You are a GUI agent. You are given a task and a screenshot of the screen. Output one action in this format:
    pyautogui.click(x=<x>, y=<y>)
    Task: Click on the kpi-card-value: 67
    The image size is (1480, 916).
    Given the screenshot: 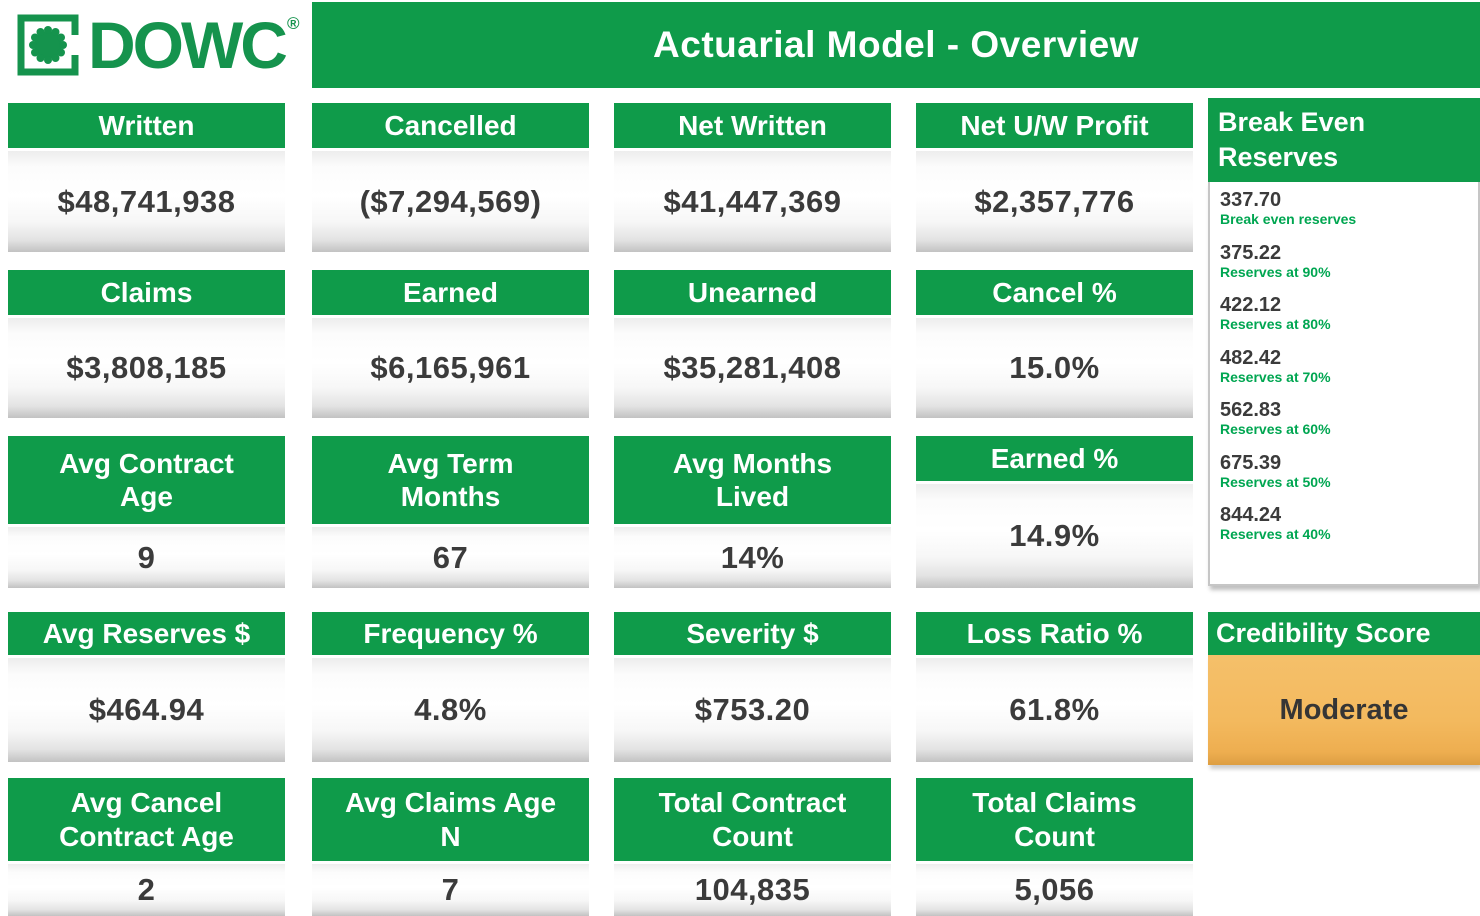 What is the action you would take?
    pyautogui.click(x=450, y=557)
    